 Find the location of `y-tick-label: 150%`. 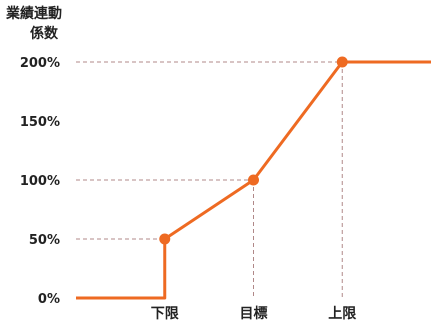

y-tick-label: 150% is located at coordinates (40, 122).